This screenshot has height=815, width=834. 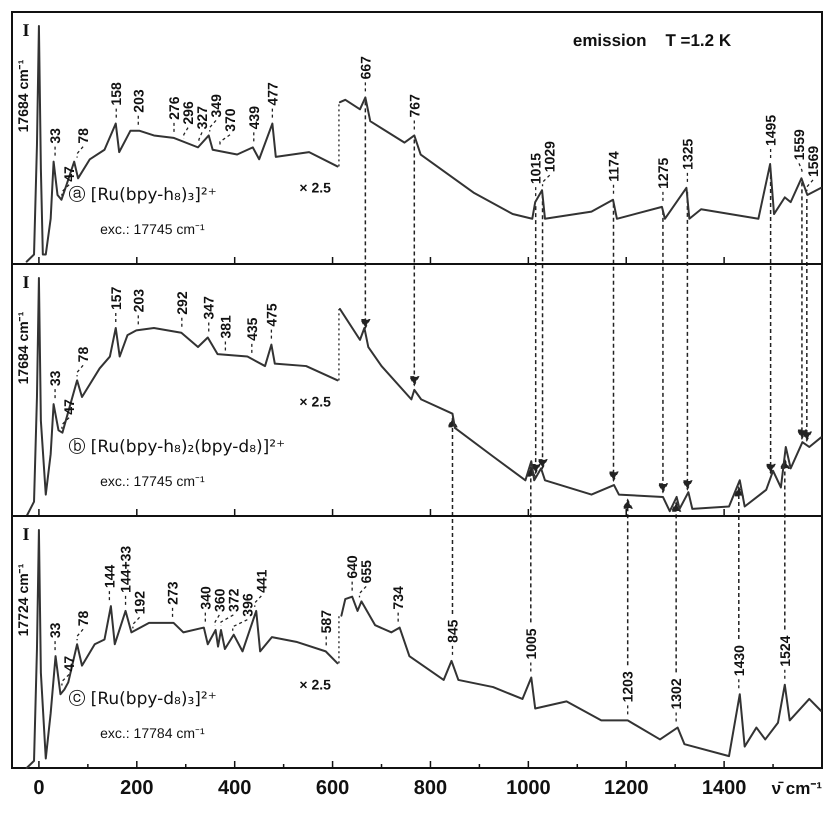 What do you see at coordinates (137, 788) in the screenshot?
I see `x-tick-label: 200` at bounding box center [137, 788].